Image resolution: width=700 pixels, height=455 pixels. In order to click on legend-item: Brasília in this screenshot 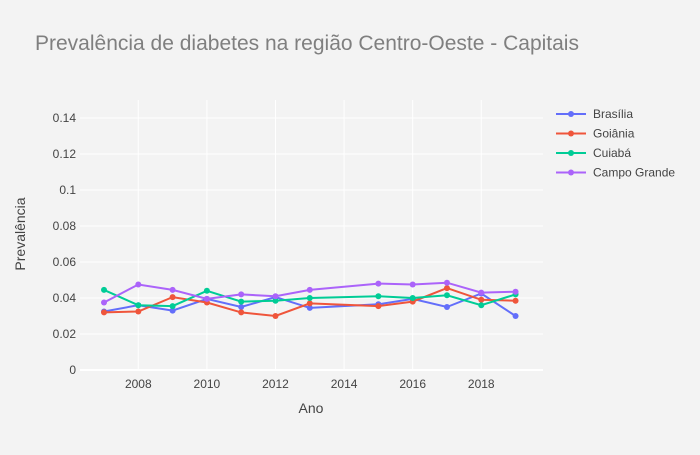, I will do `click(594, 114)`.